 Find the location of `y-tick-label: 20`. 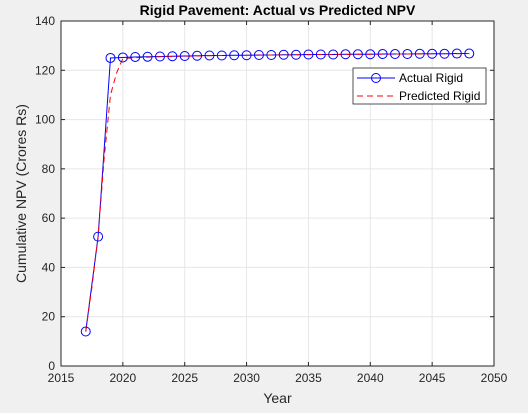

y-tick-label: 20 is located at coordinates (49, 317).